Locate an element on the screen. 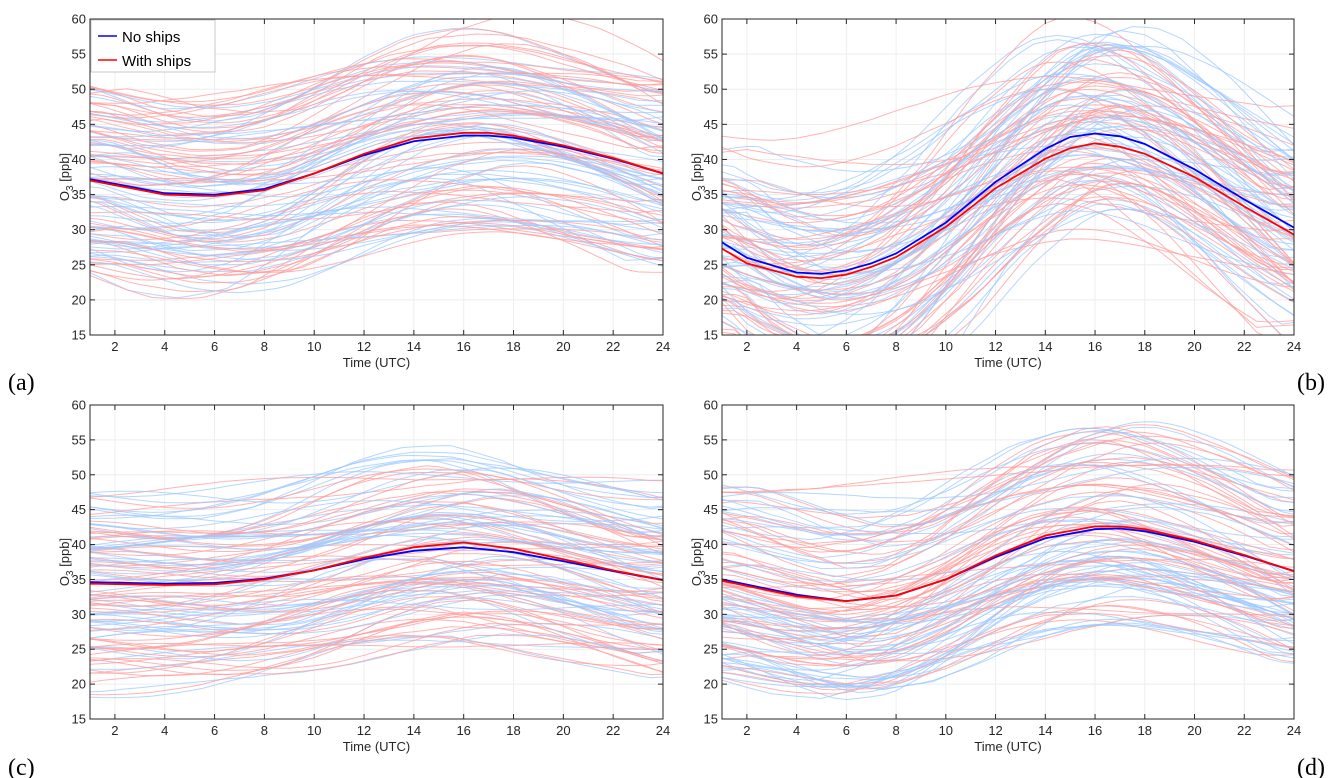 The height and width of the screenshot is (778, 1336). x-tick-label: 16 is located at coordinates (463, 730).